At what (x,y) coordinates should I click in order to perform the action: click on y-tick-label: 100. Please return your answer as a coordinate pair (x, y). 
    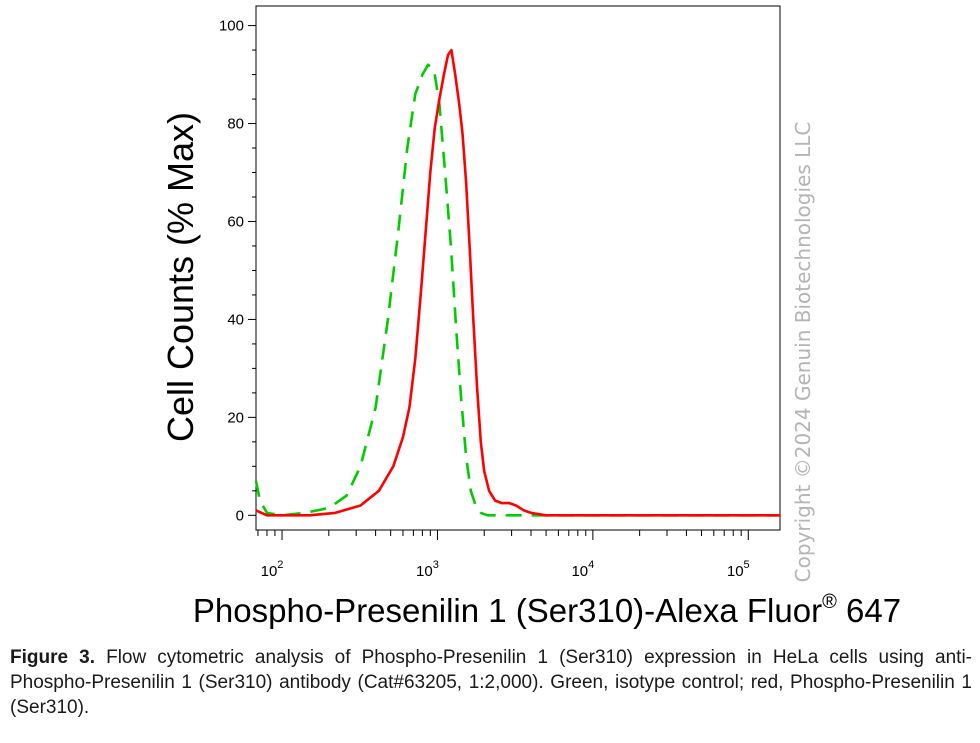
    Looking at the image, I should click on (231, 26).